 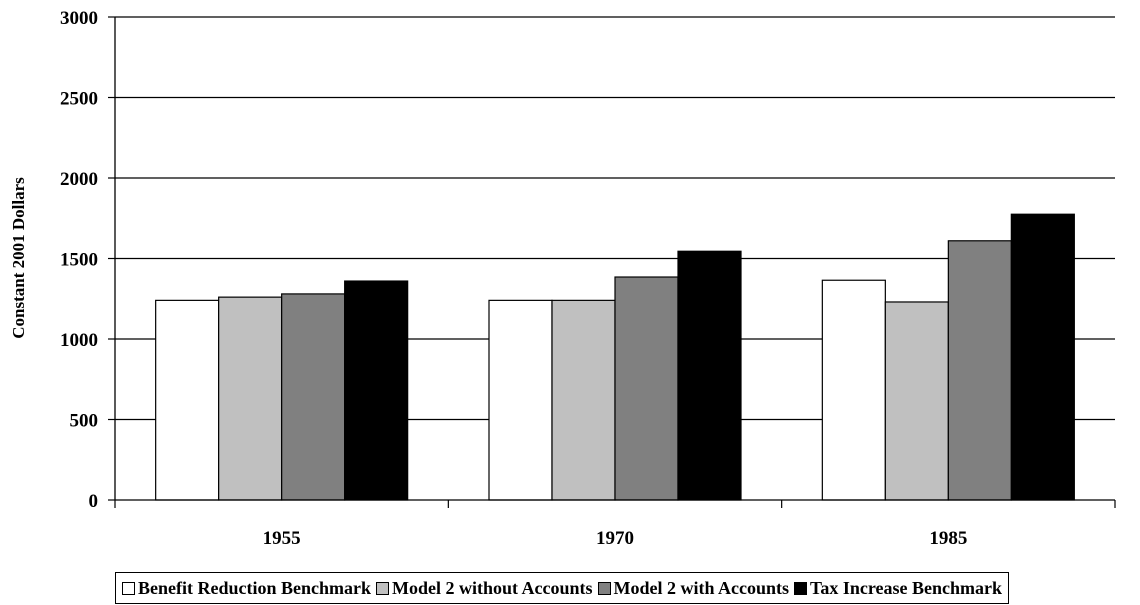 I want to click on legend-item: Tax Increase Benchmark, so click(x=898, y=588).